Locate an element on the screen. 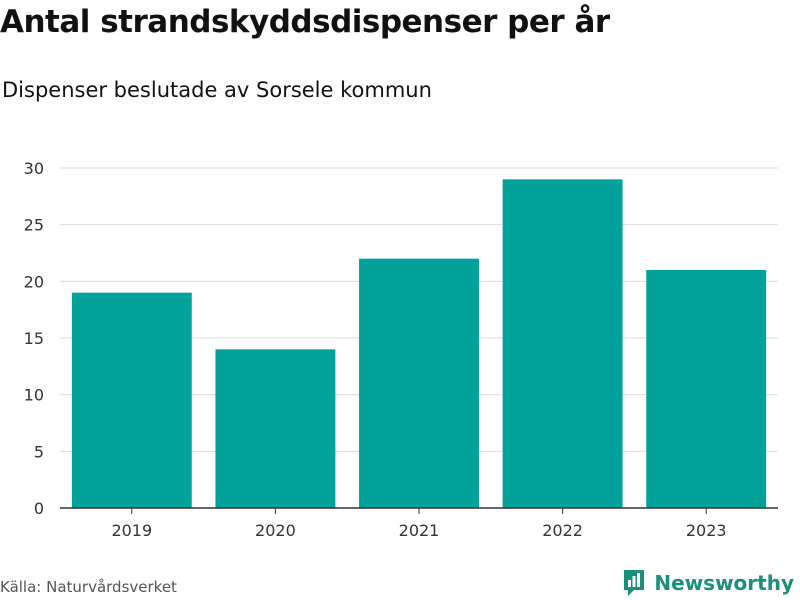  brand-logo: Newsworthy is located at coordinates (708, 583).